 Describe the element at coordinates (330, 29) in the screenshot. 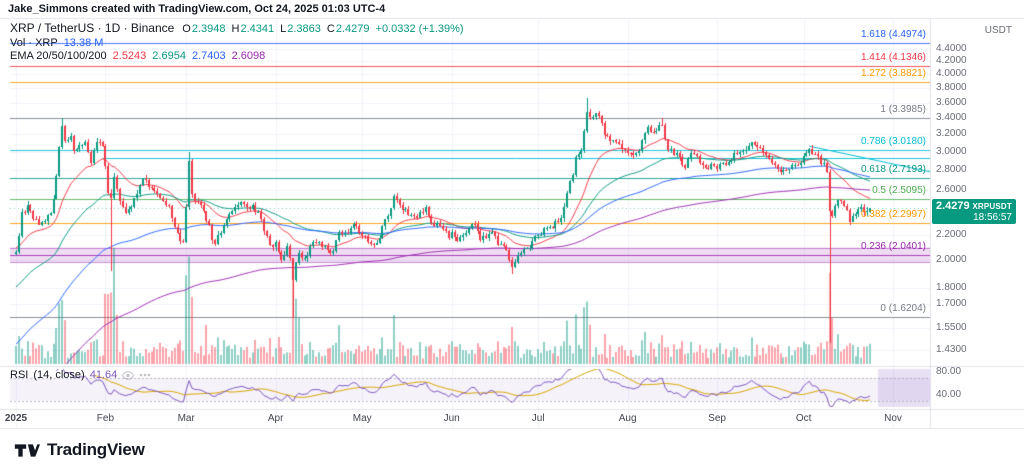

I see `close-label: C` at that location.